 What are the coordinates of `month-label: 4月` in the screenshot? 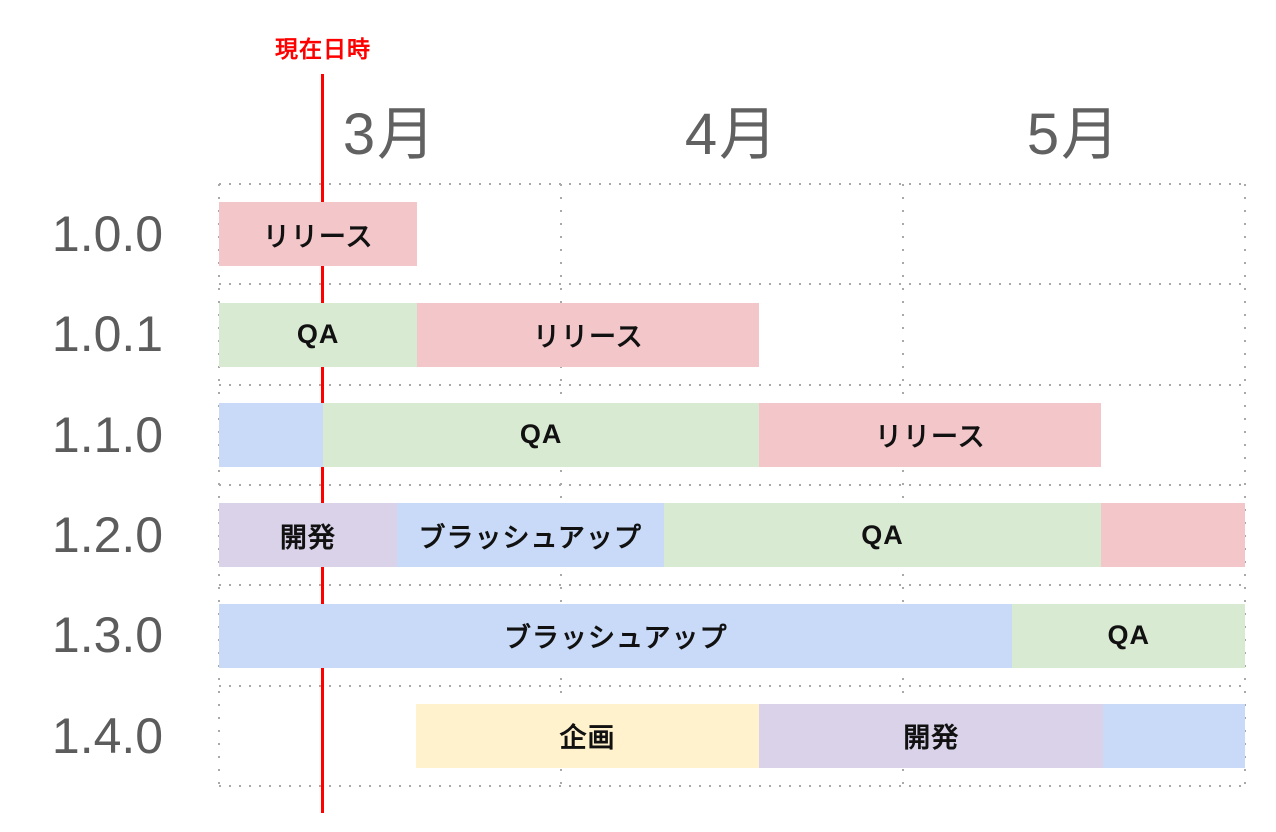 It's located at (732, 134).